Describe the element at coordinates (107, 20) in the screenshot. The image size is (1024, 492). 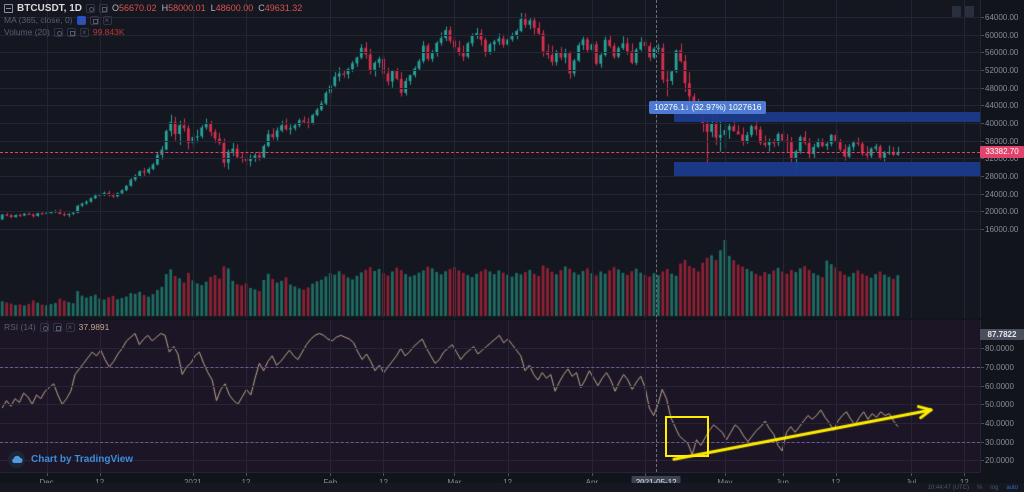
I see `ma-close-icon` at that location.